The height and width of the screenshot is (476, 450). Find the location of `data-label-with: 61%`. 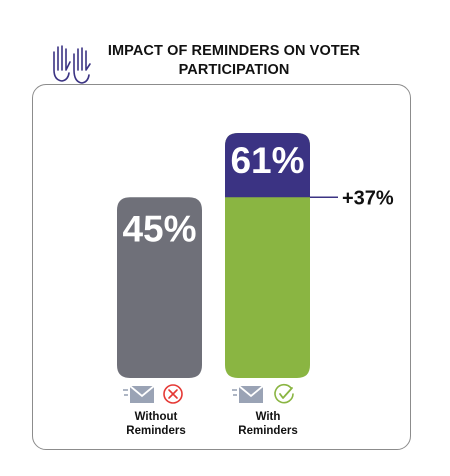

data-label-with: 61% is located at coordinates (267, 160).